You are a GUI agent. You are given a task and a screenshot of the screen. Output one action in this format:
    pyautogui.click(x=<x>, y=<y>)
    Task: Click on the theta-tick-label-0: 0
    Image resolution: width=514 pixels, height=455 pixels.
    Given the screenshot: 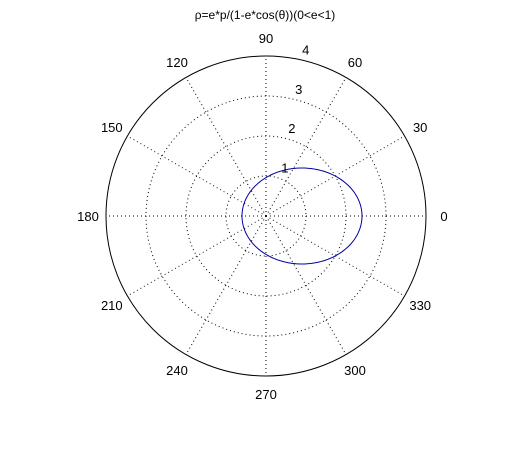 What is the action you would take?
    pyautogui.click(x=443, y=216)
    